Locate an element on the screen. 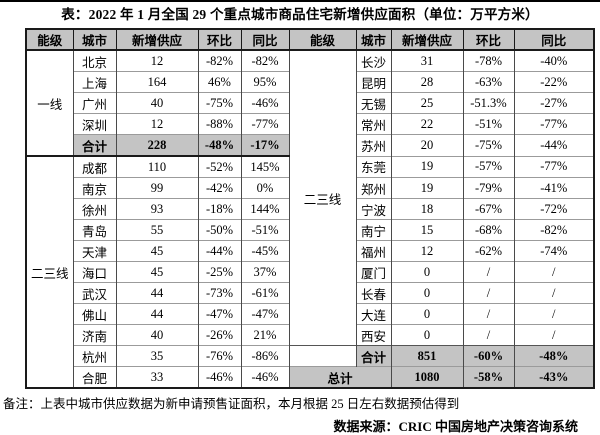  column-header-supply-right: 新增供应 is located at coordinates (427, 39).